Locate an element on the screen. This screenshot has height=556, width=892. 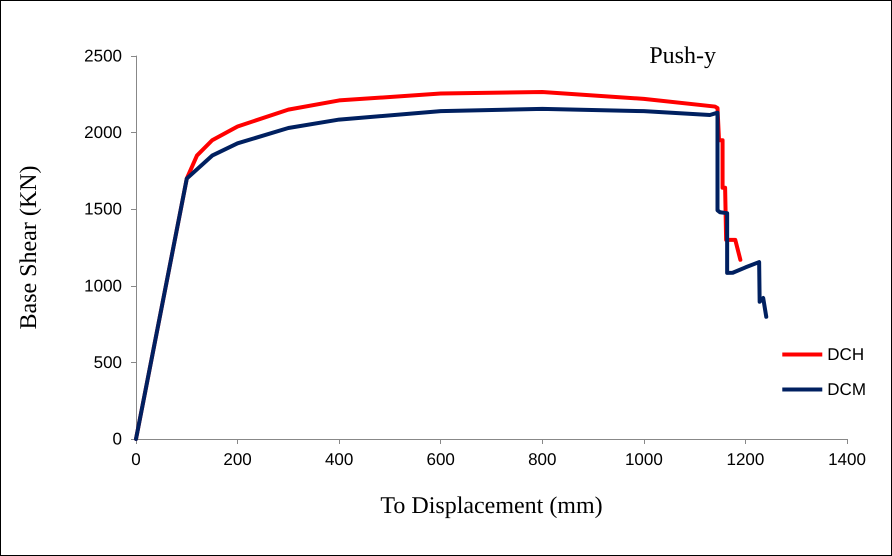
x-tick-label: 200 is located at coordinates (237, 459).